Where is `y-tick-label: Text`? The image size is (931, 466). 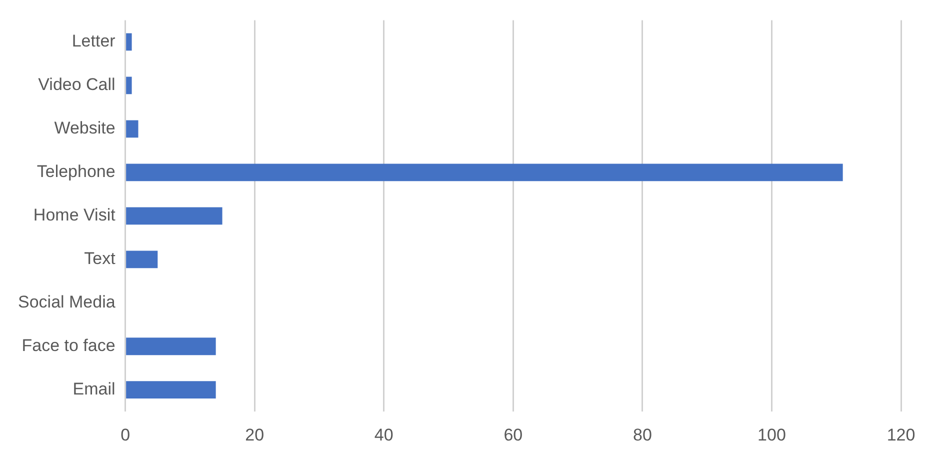 y-tick-label: Text is located at coordinates (100, 258).